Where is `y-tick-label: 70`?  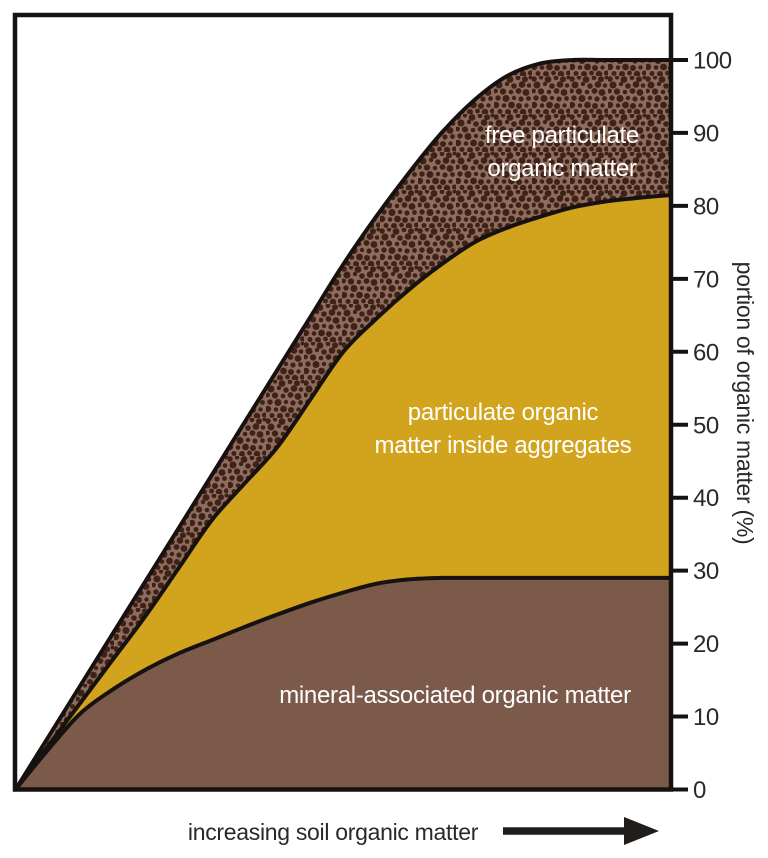 y-tick-label: 70 is located at coordinates (706, 279).